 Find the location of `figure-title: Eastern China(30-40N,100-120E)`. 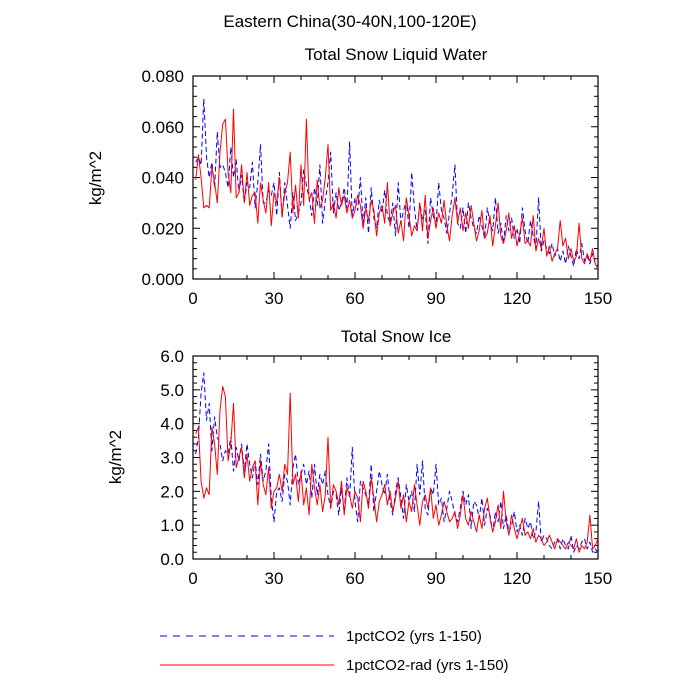

figure-title: Eastern China(30-40N,100-120E) is located at coordinates (349, 21).